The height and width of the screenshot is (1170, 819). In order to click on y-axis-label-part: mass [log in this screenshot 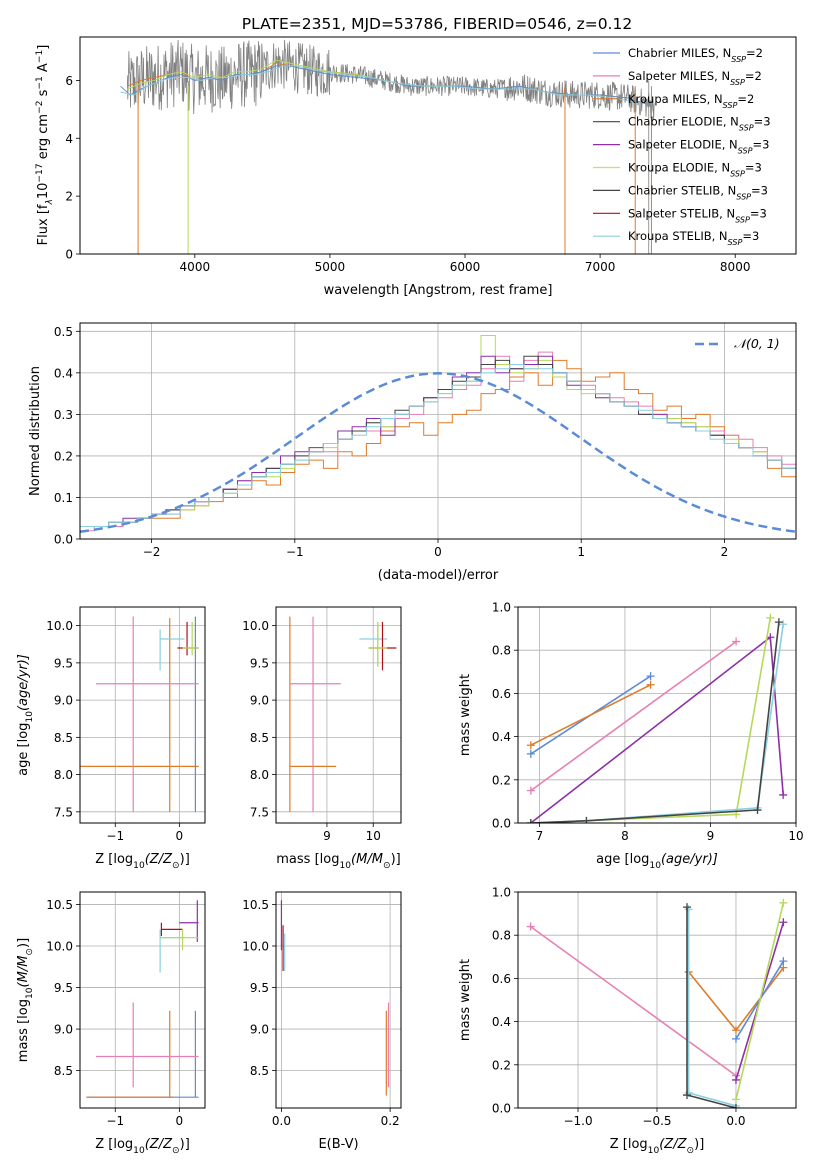, I will do `click(23, 1030)`.